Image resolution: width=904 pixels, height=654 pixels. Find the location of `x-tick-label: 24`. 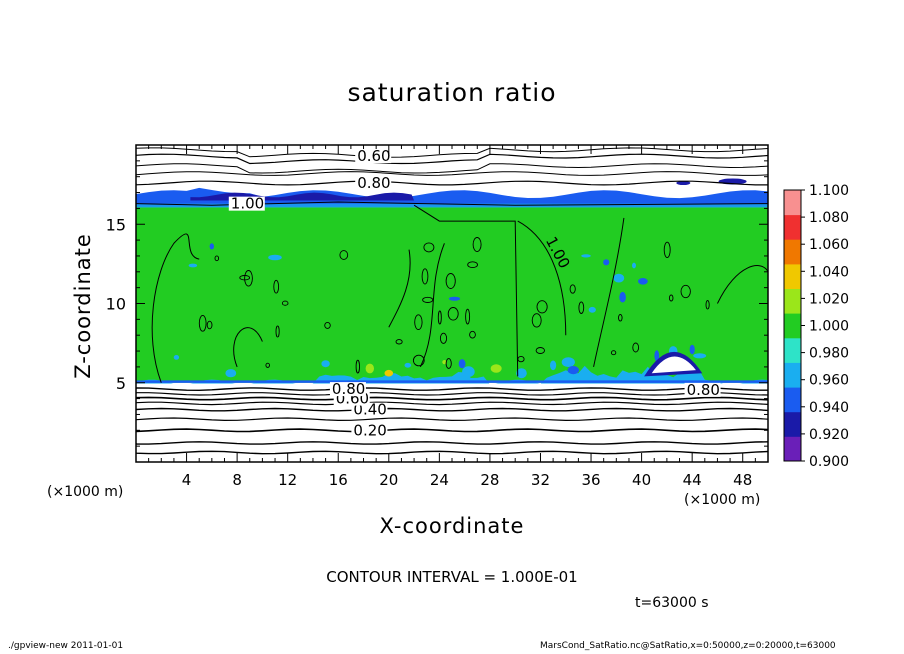

x-tick-label: 24 is located at coordinates (439, 480).